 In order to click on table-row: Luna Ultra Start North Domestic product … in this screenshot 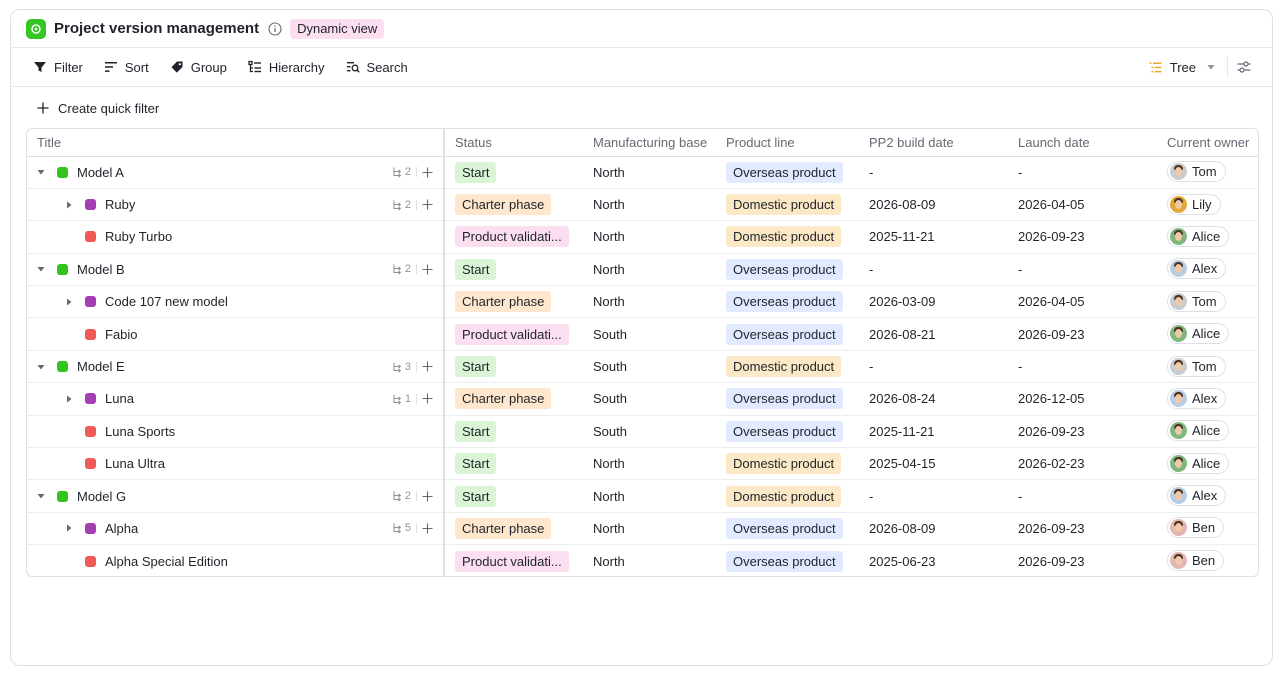, I will do `click(642, 464)`.